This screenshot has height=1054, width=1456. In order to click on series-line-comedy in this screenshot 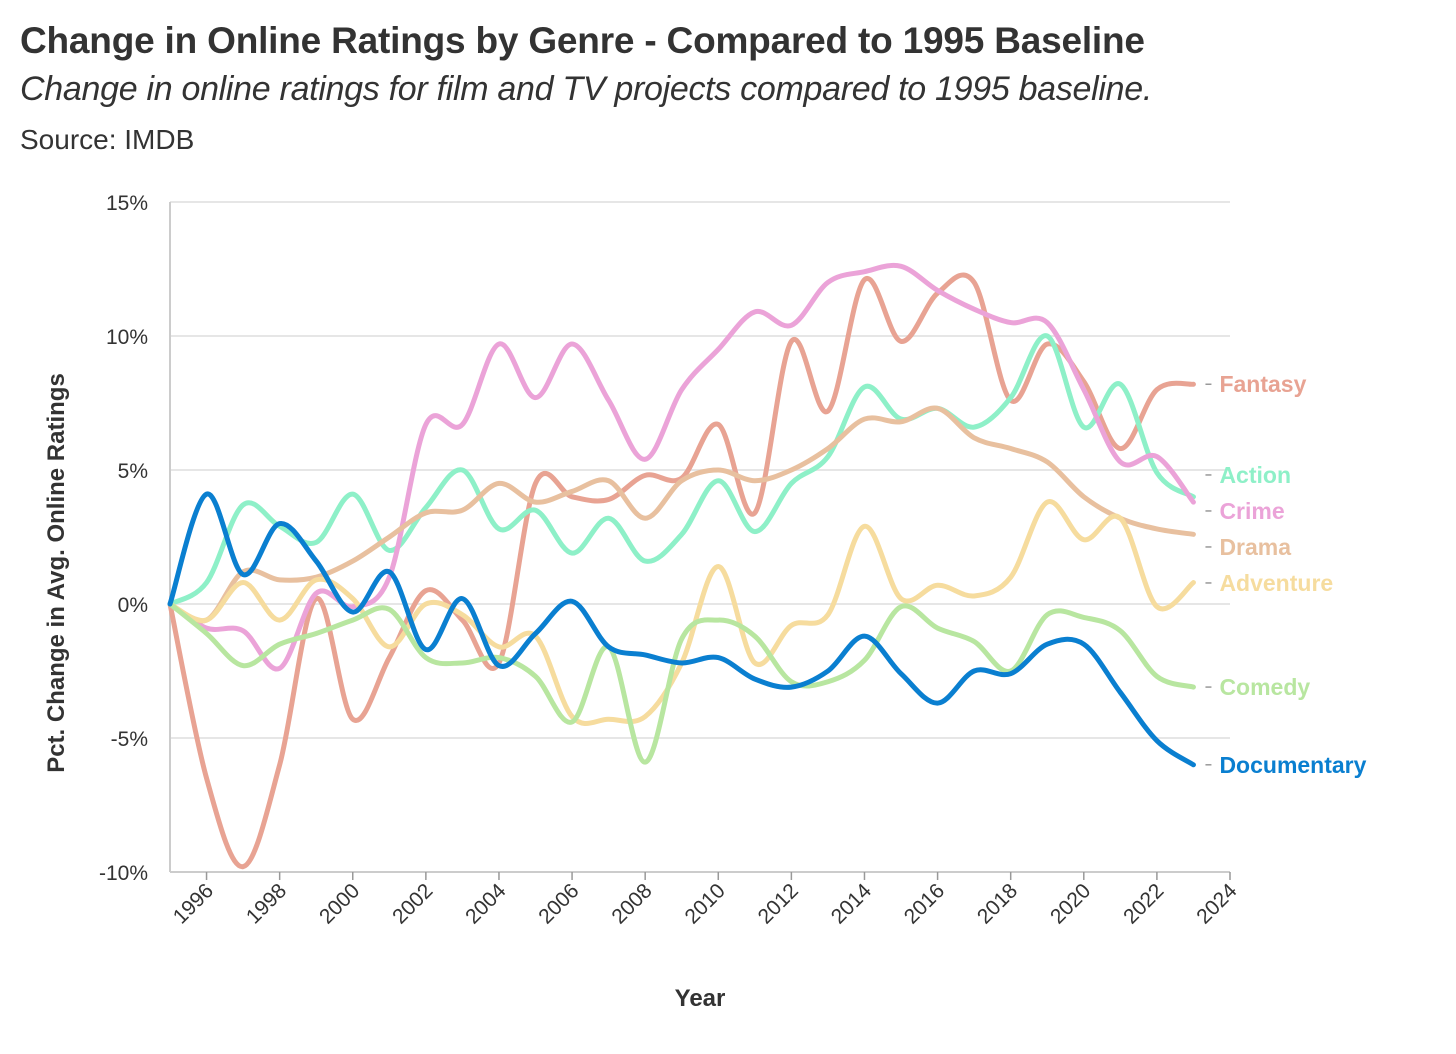, I will do `click(681, 683)`.